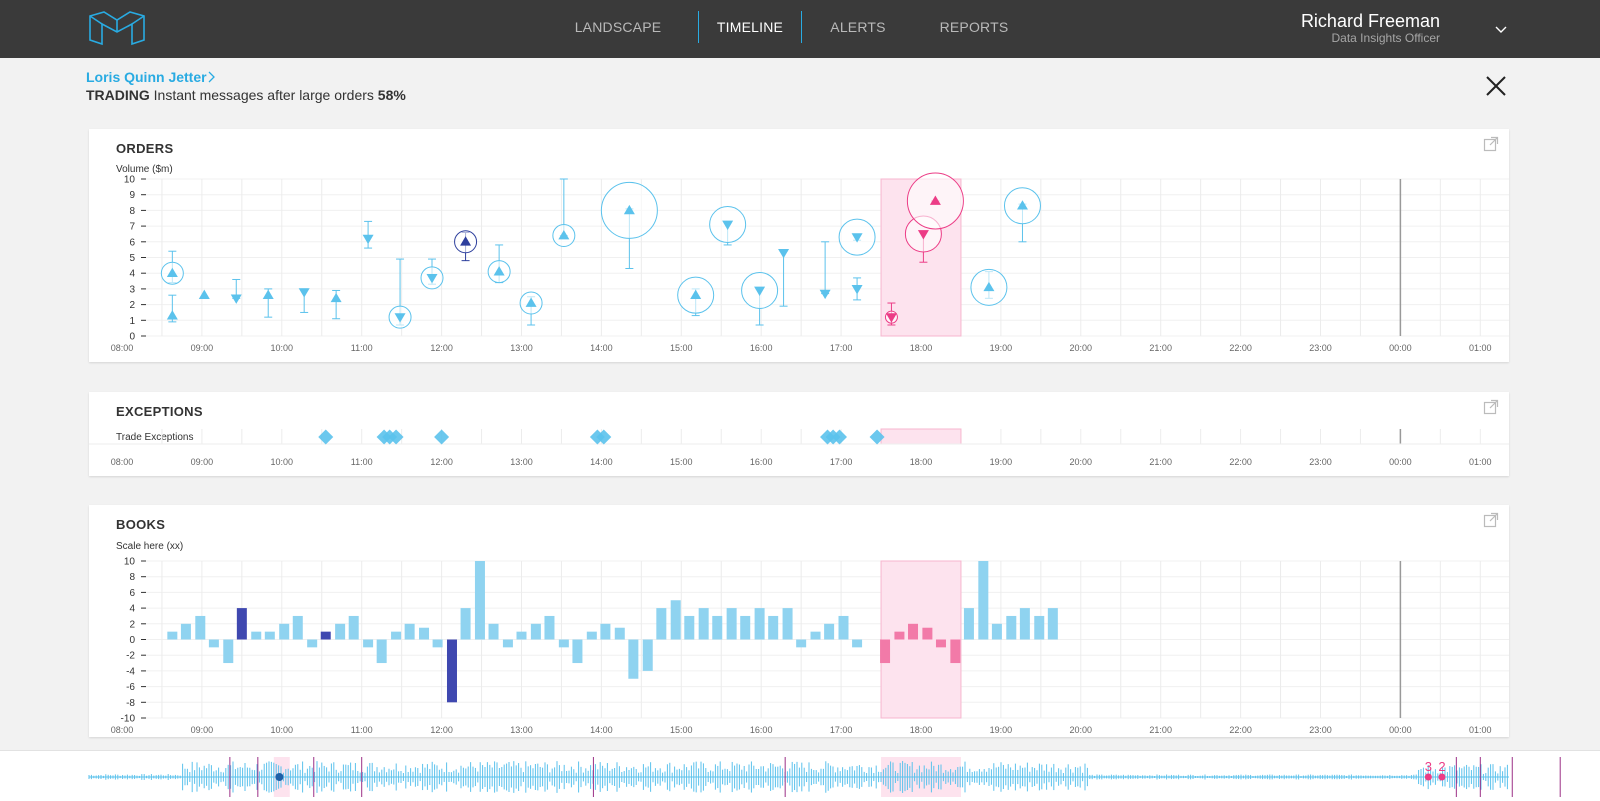  Describe the element at coordinates (155, 437) in the screenshot. I see `exceptions-y-label: Trade Exceptions` at that location.